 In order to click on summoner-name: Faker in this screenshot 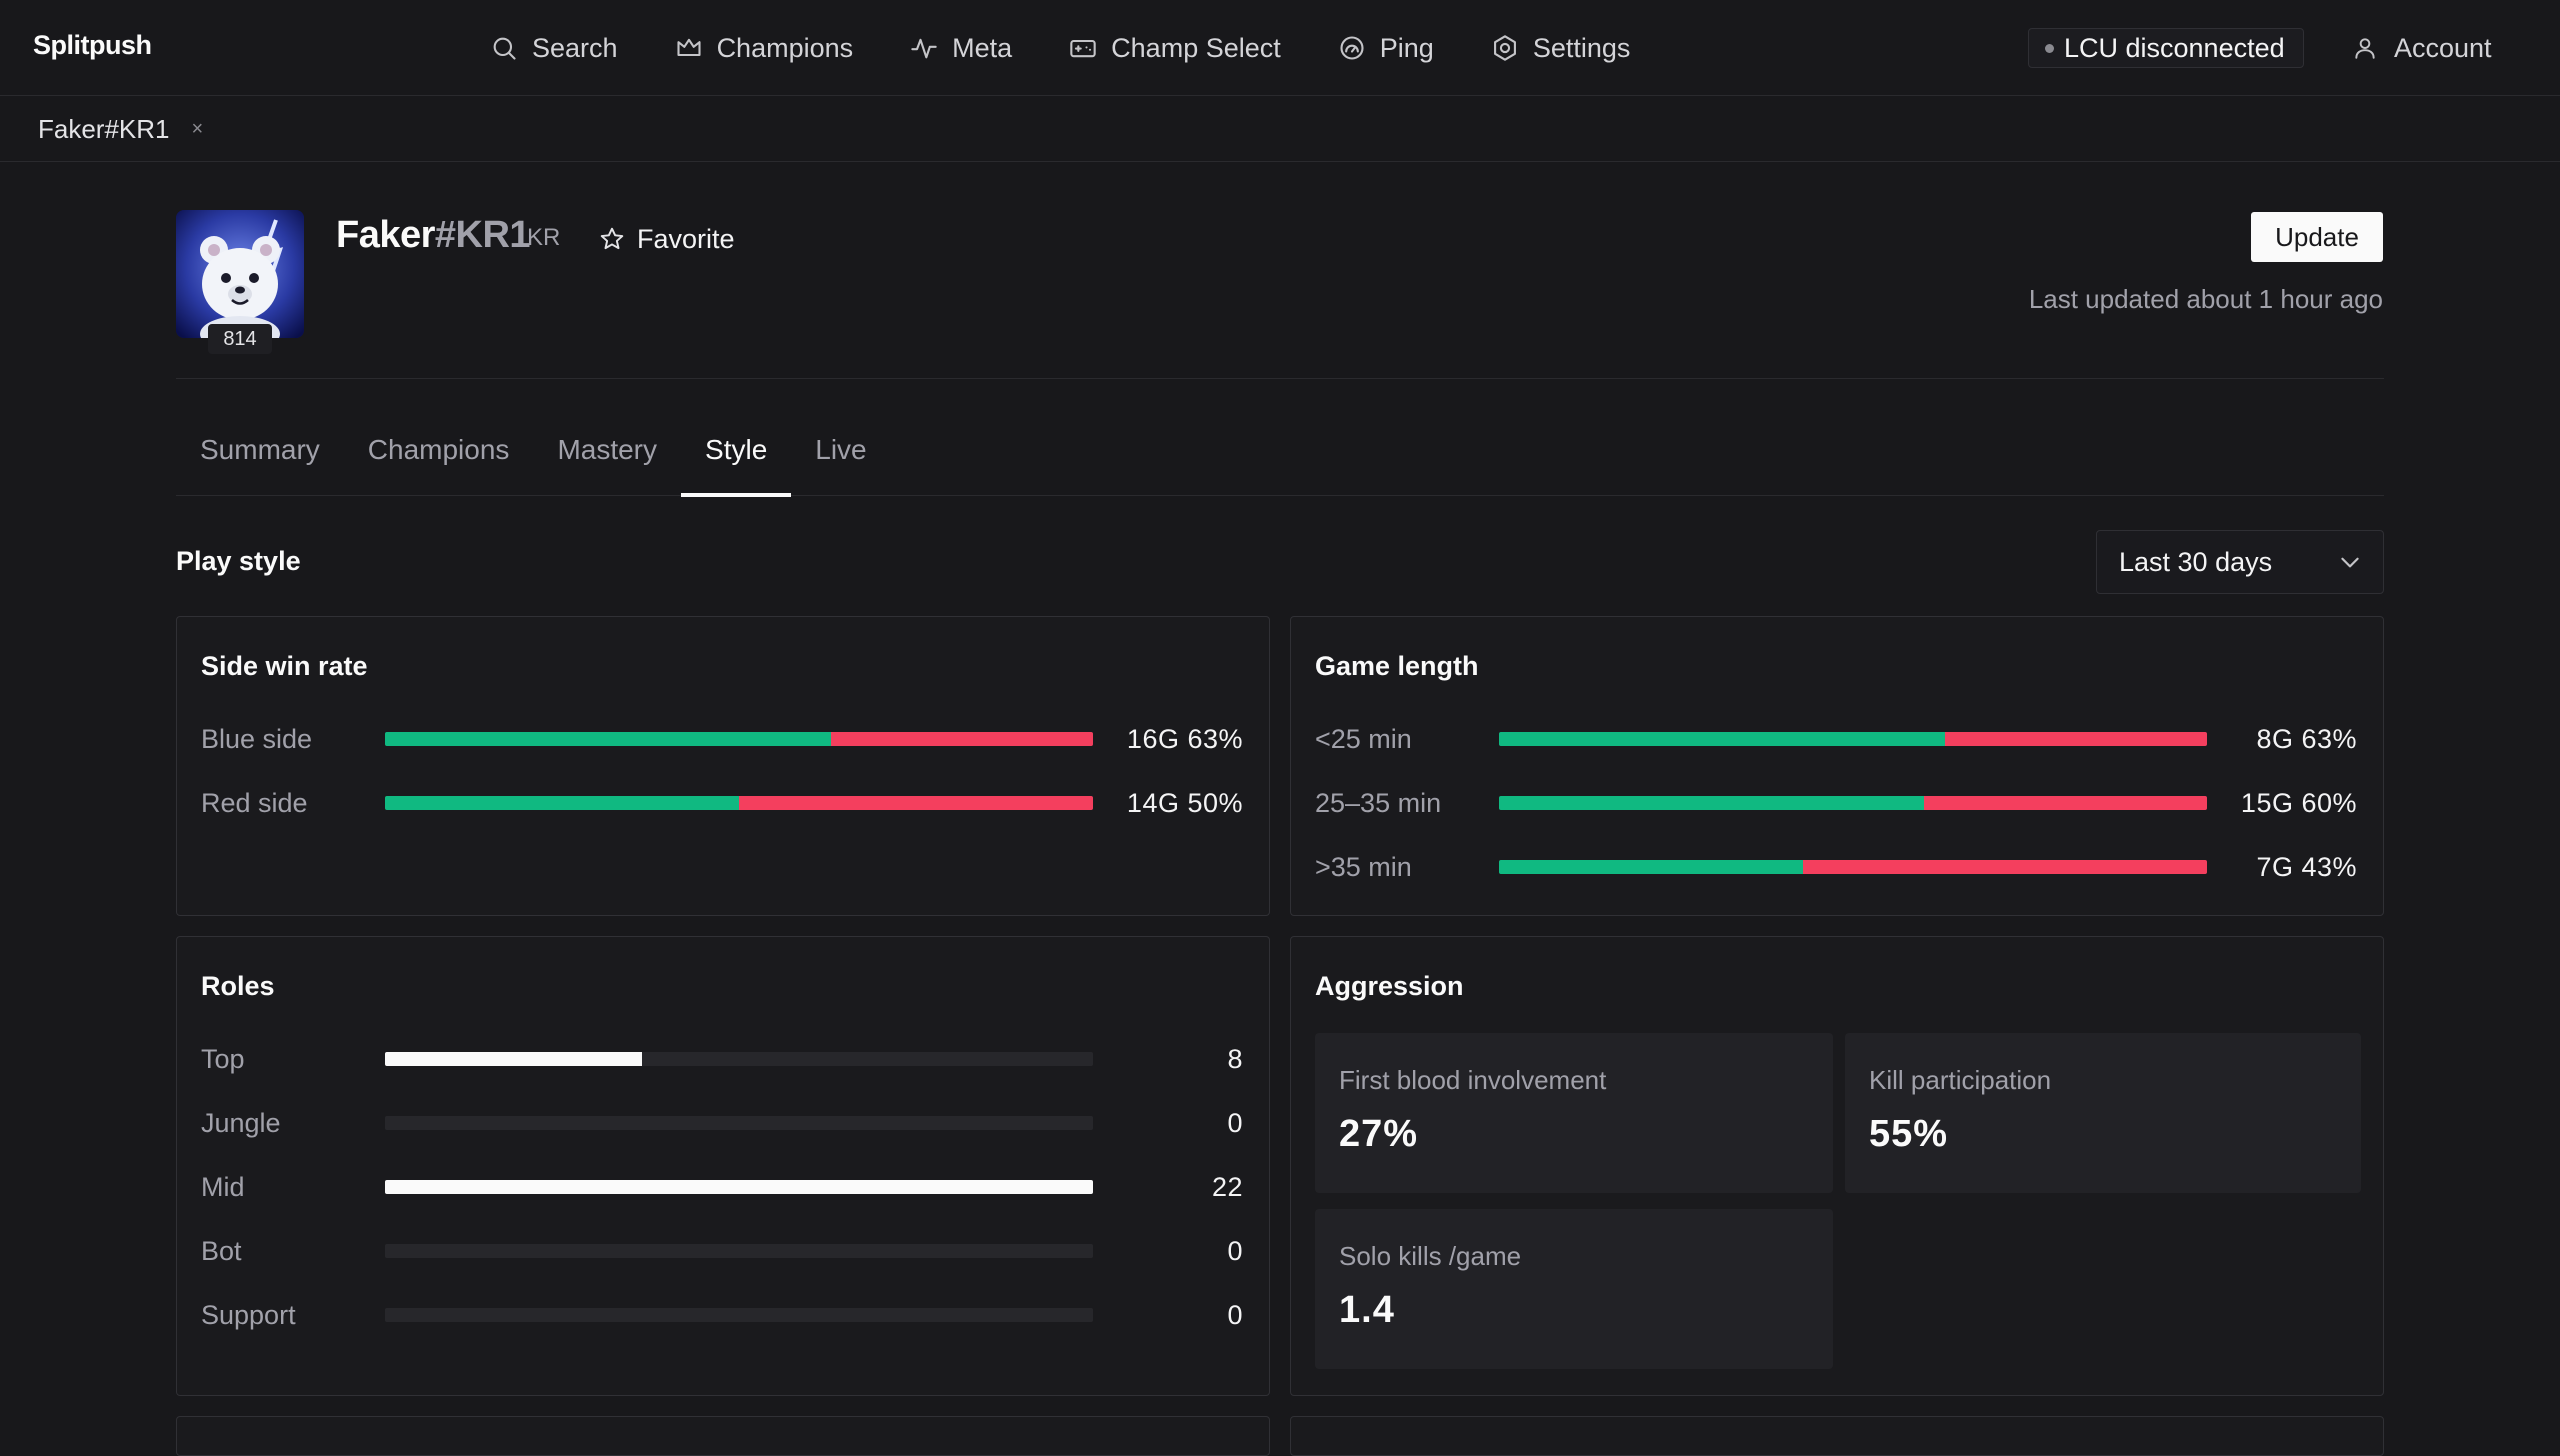, I will do `click(385, 235)`.